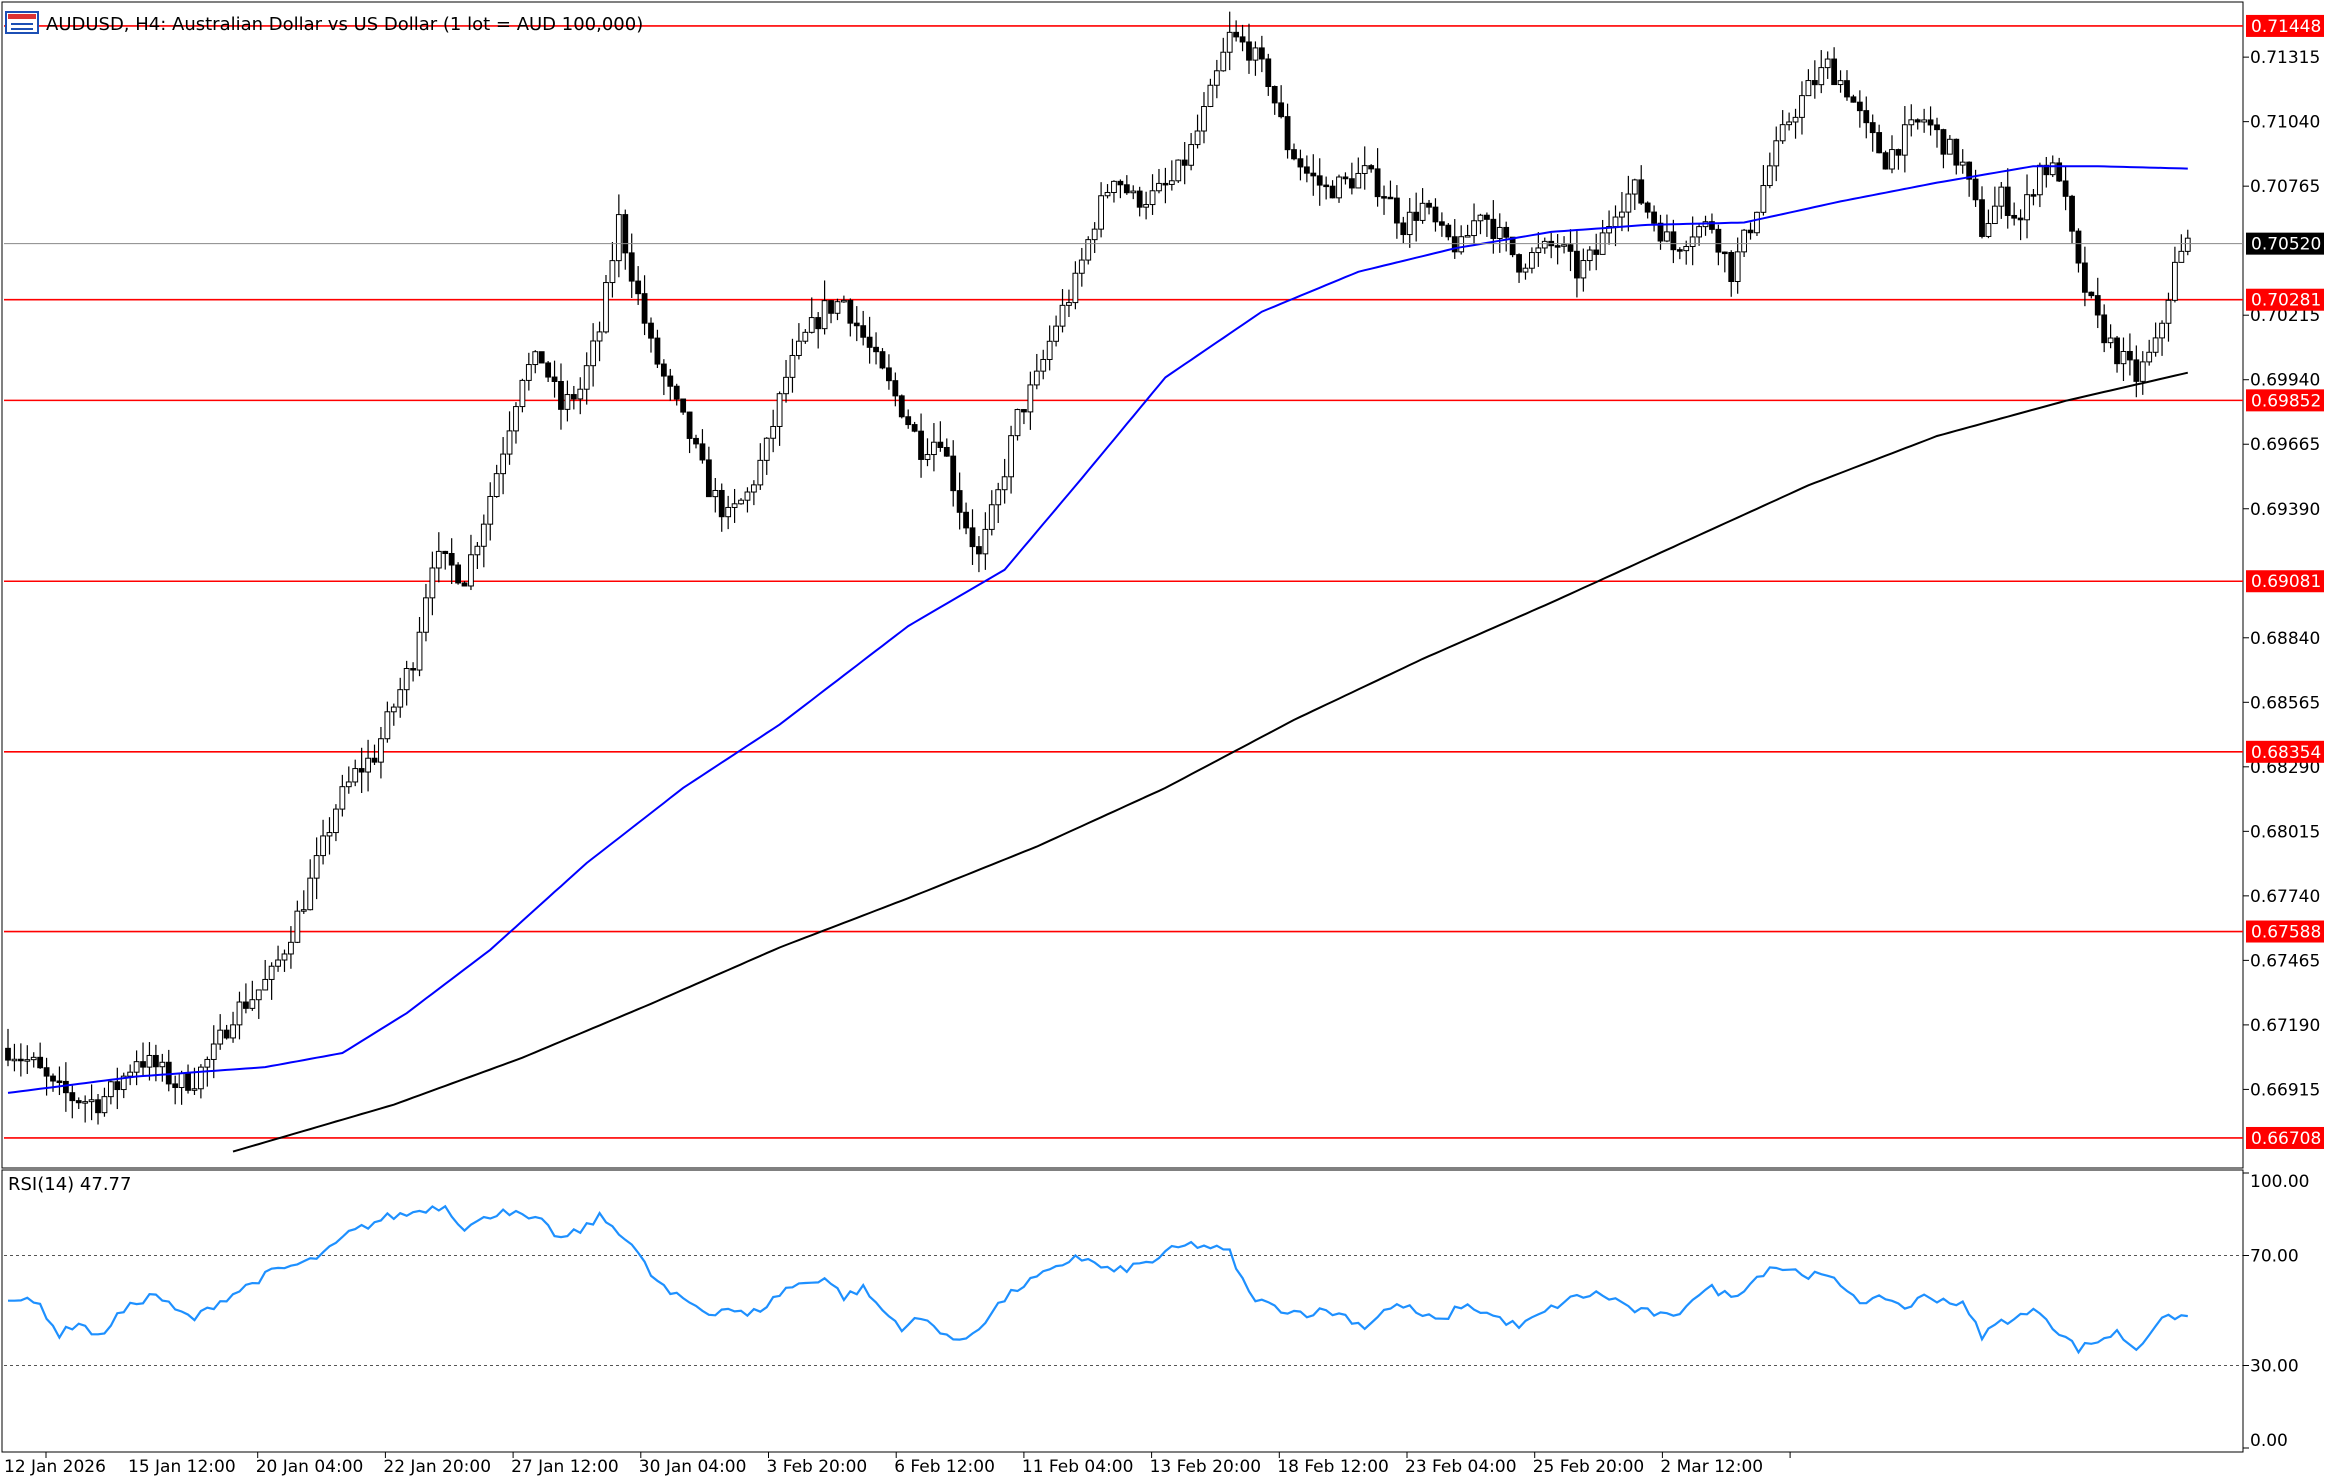 The width and height of the screenshot is (2326, 1478). What do you see at coordinates (2285, 510) in the screenshot?
I see `price-tick-label: 0.69390` at bounding box center [2285, 510].